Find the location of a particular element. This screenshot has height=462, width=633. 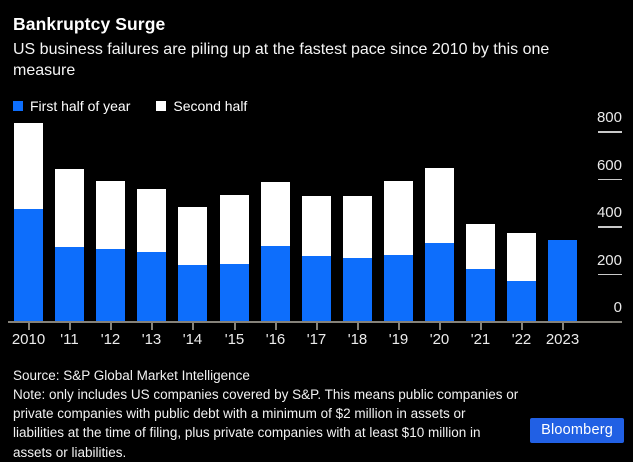

source-text: Source: S&P Global Market Intelligence is located at coordinates (131, 375).